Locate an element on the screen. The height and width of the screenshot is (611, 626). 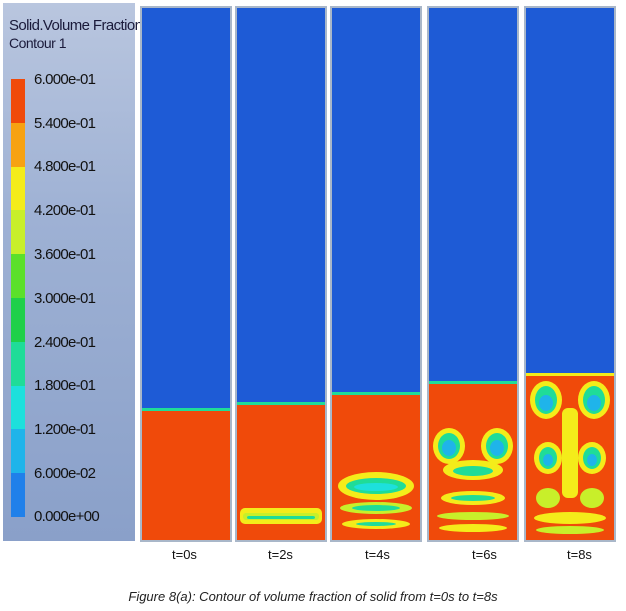
legend-tick: 6.000e-02 is located at coordinates (65, 473).